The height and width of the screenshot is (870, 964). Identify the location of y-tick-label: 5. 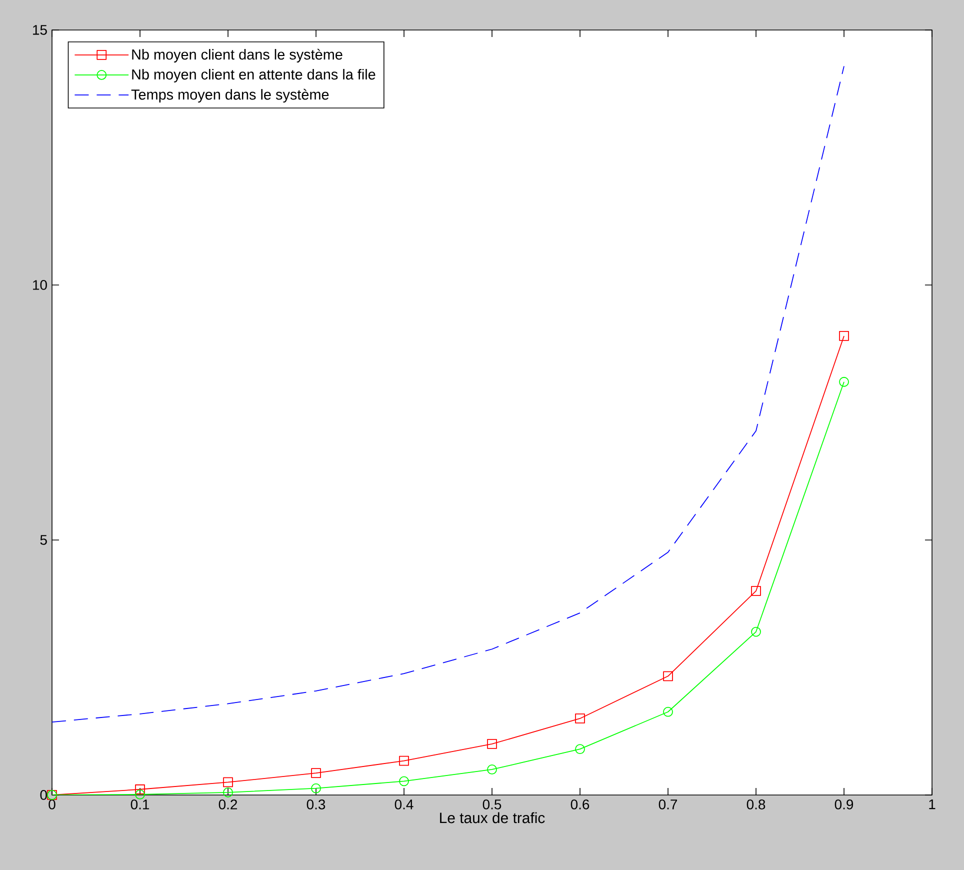
(43, 540).